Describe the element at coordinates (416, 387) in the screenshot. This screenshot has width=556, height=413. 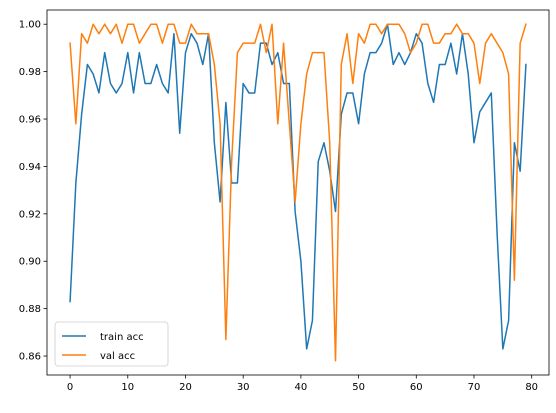
I see `x-tick-label: 60` at that location.